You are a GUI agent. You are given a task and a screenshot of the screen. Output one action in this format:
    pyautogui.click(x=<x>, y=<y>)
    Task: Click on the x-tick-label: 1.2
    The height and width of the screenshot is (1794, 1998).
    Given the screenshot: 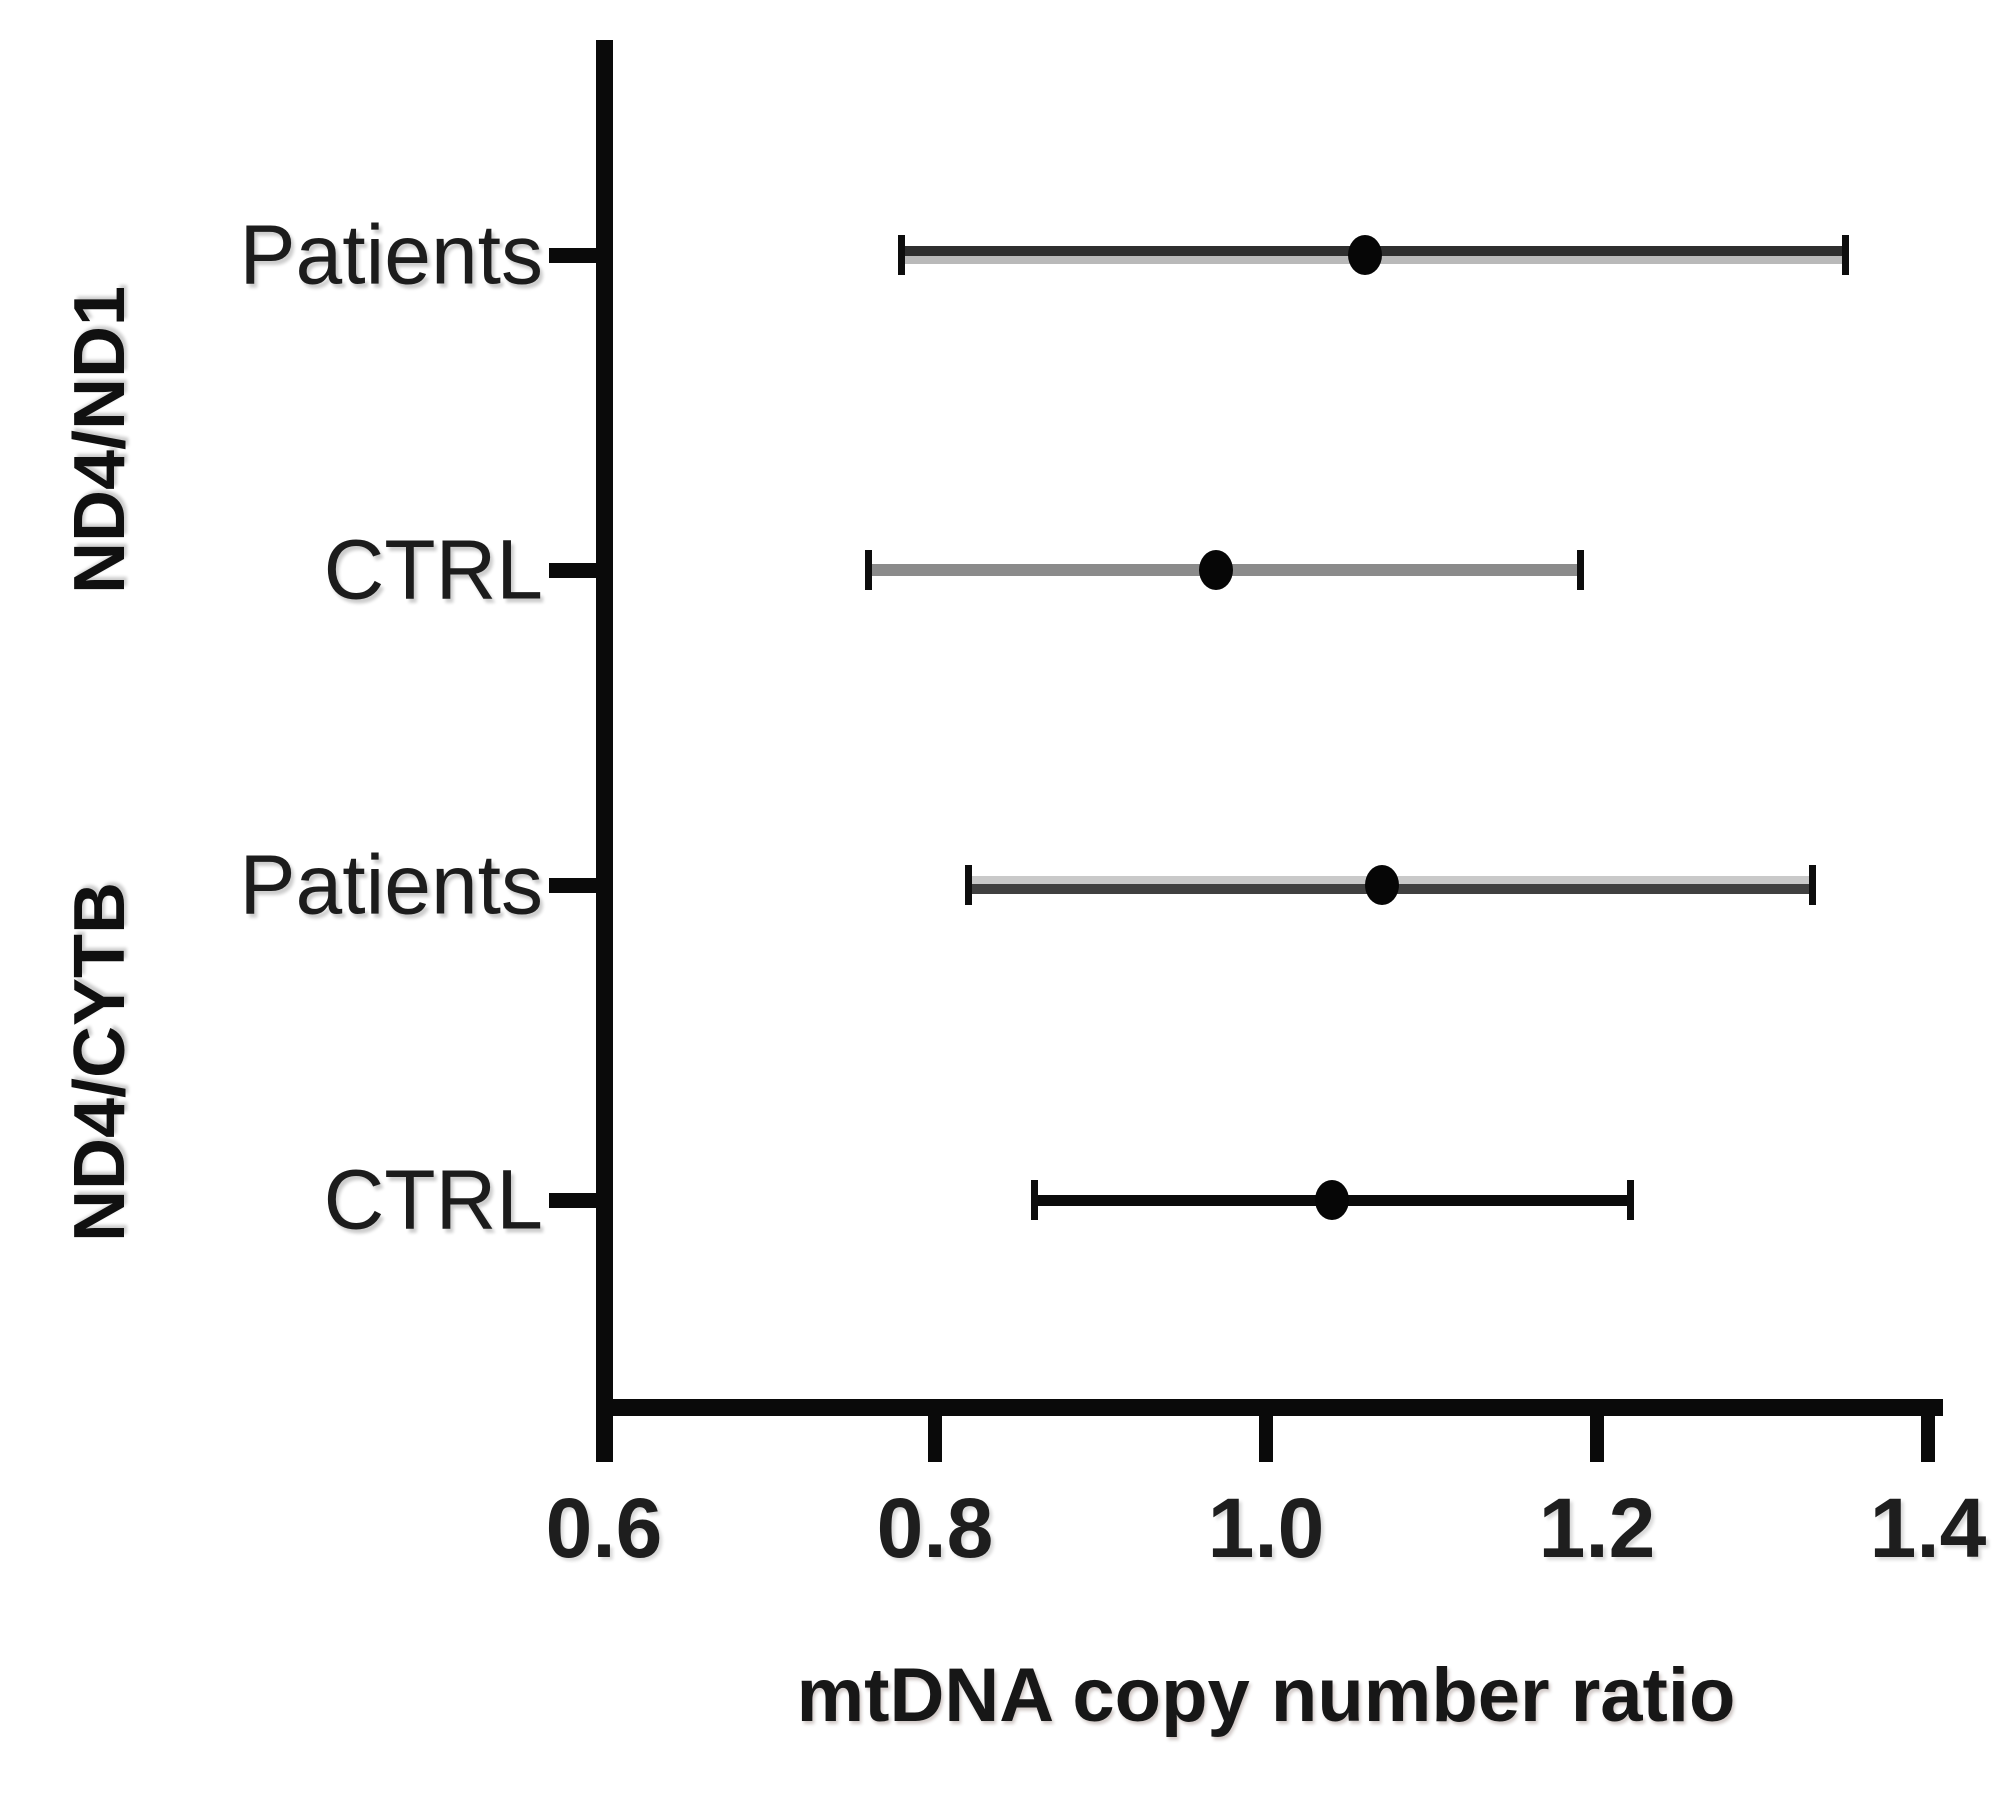 What is the action you would take?
    pyautogui.click(x=1597, y=1528)
    